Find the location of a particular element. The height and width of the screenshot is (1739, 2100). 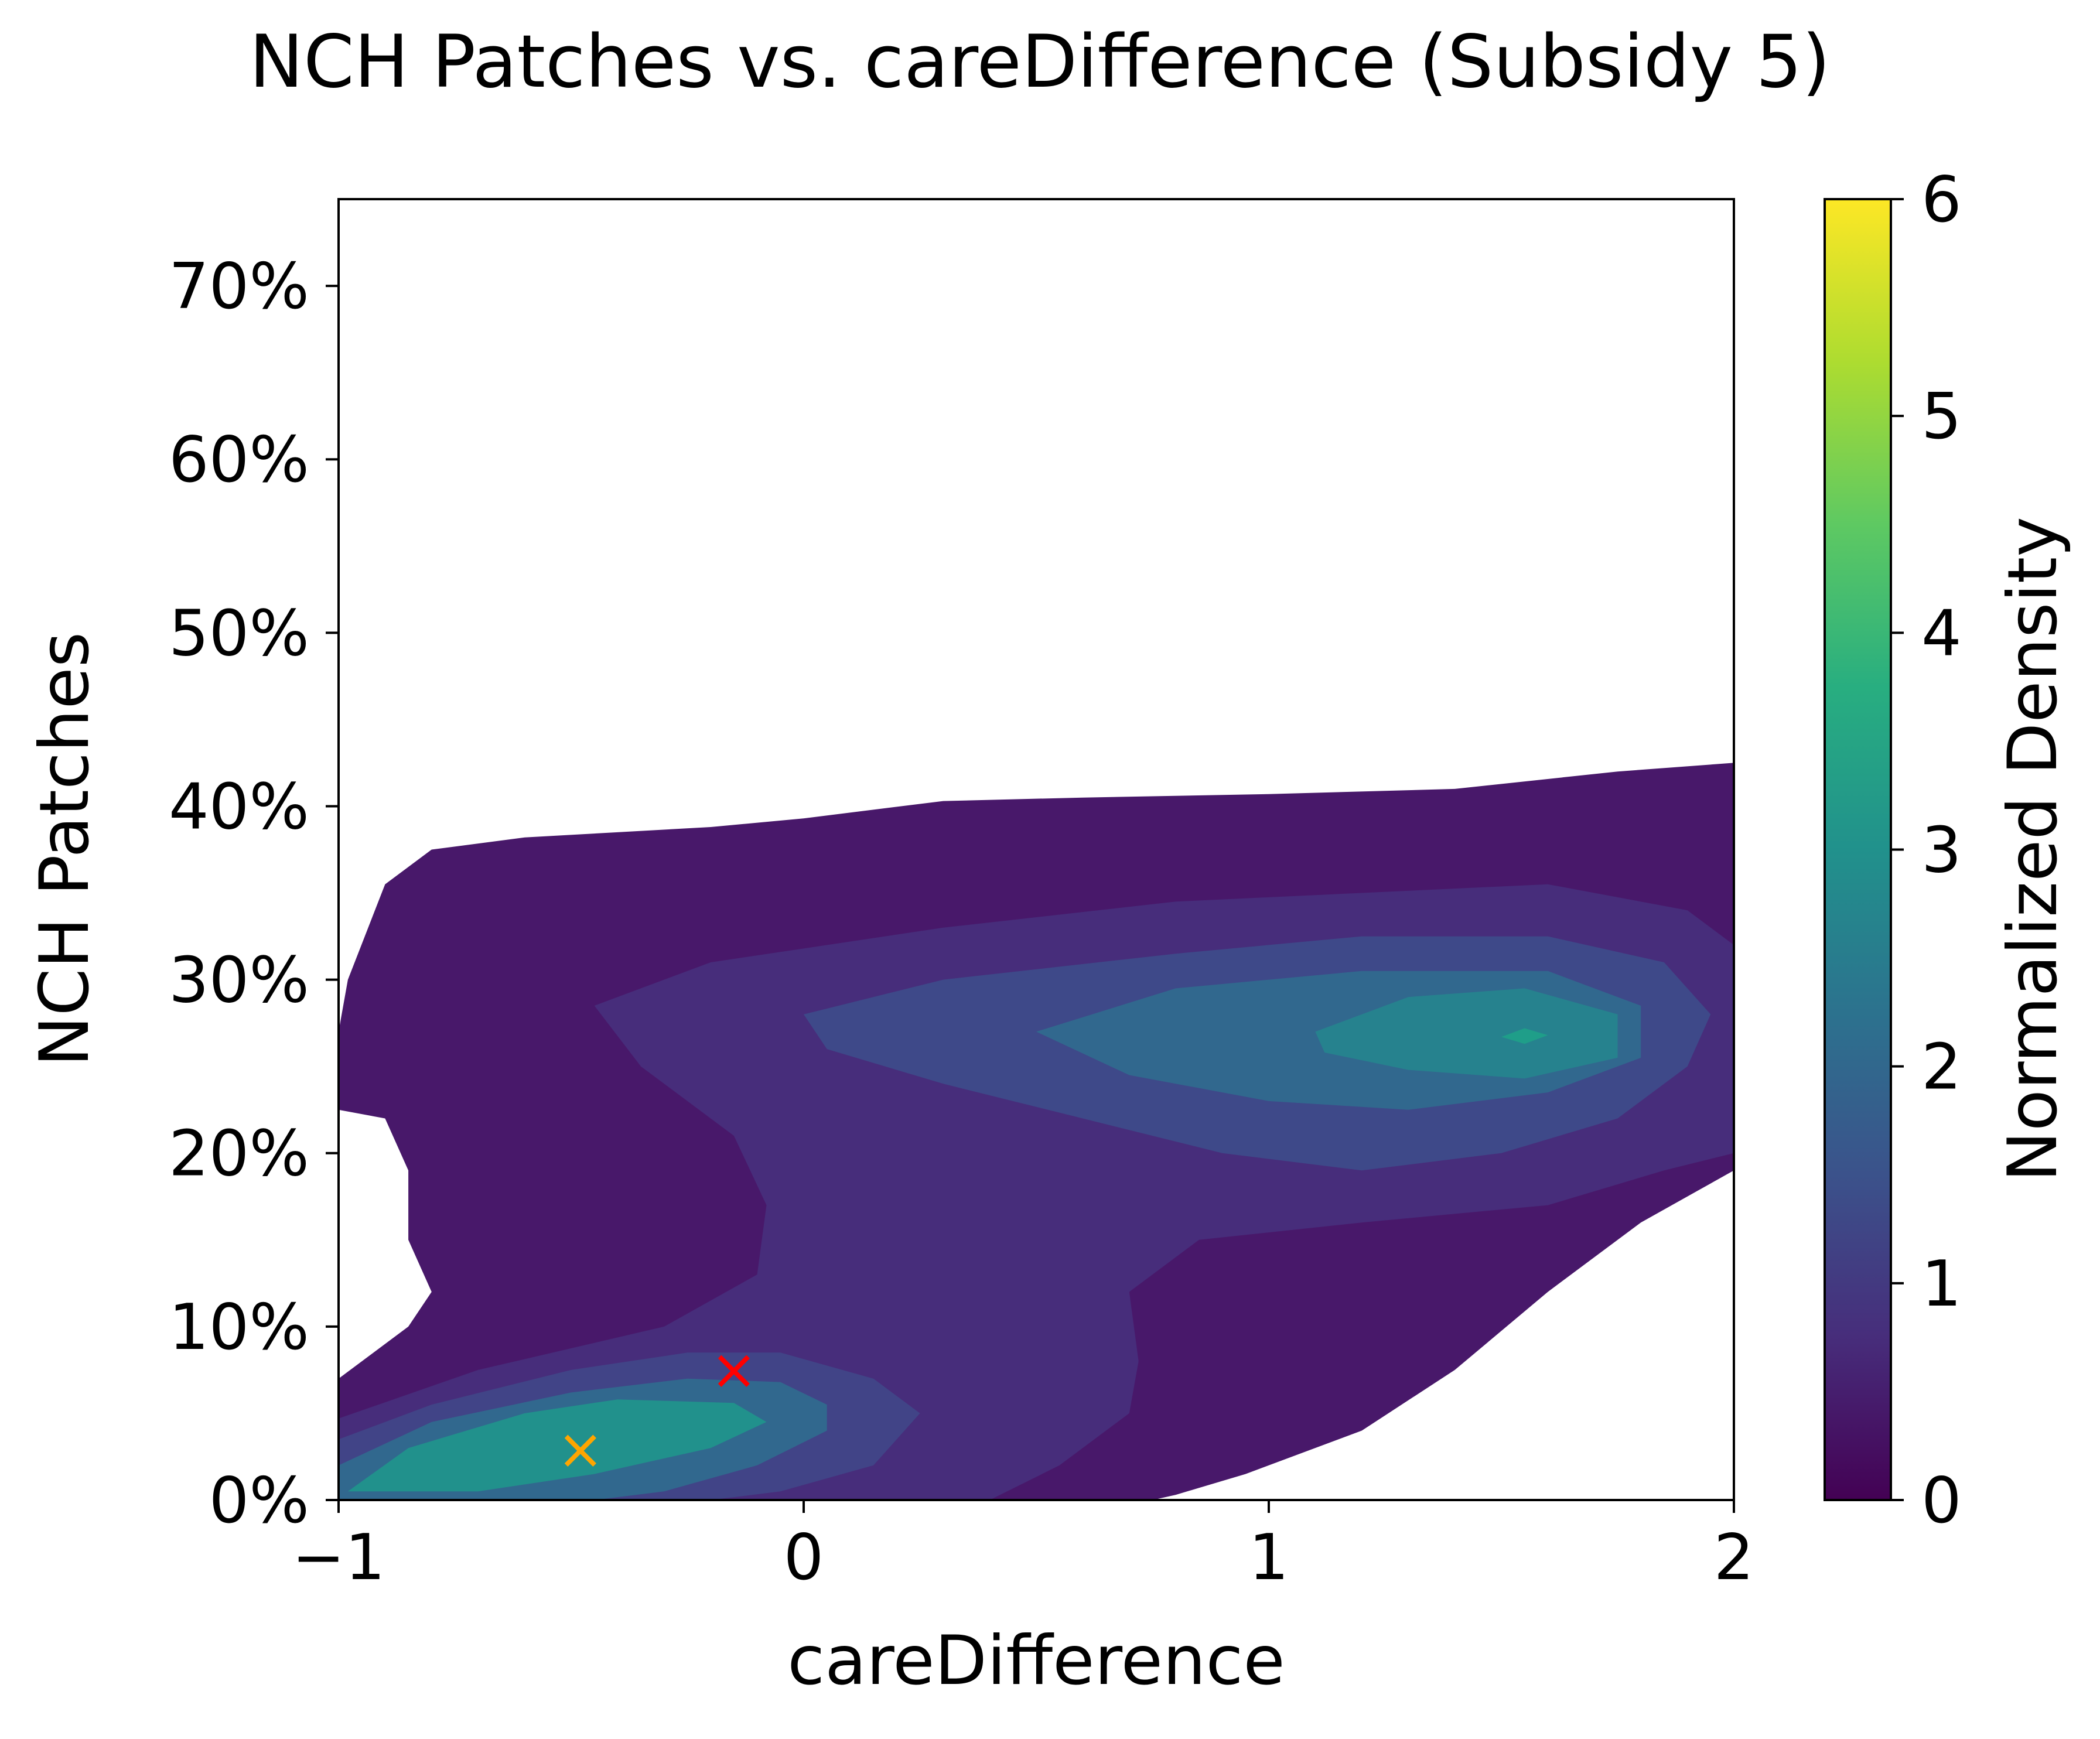

marker-1: × is located at coordinates (734, 1369).